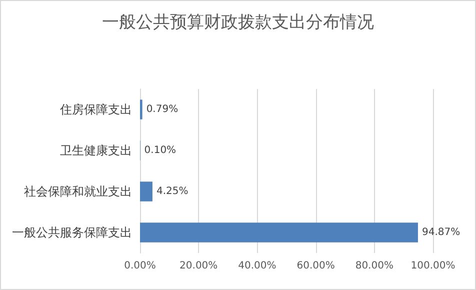 This screenshot has height=290, width=476. I want to click on data-label: 0.10%, so click(160, 150).